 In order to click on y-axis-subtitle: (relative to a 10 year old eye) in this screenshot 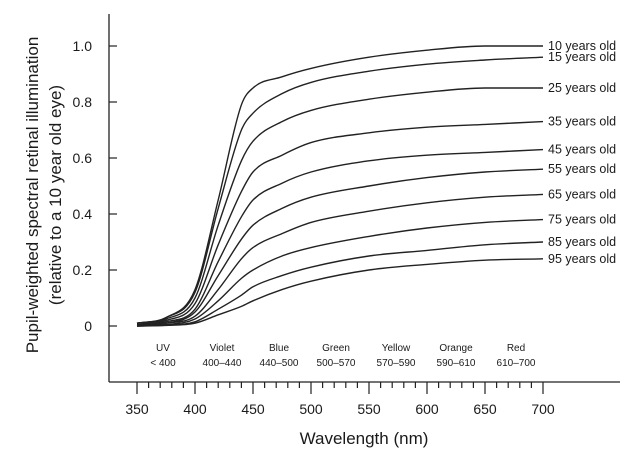, I will do `click(55, 195)`.